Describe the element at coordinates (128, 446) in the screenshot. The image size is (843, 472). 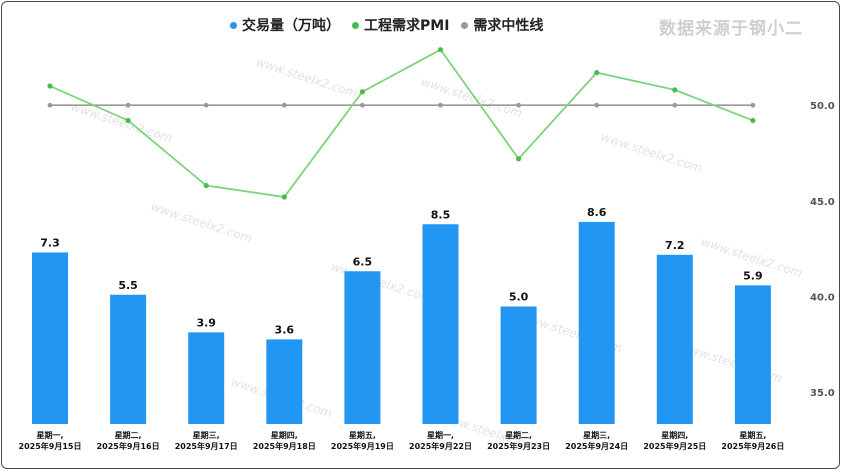
I see `x-tick-label-date: 2025年9月16日` at that location.